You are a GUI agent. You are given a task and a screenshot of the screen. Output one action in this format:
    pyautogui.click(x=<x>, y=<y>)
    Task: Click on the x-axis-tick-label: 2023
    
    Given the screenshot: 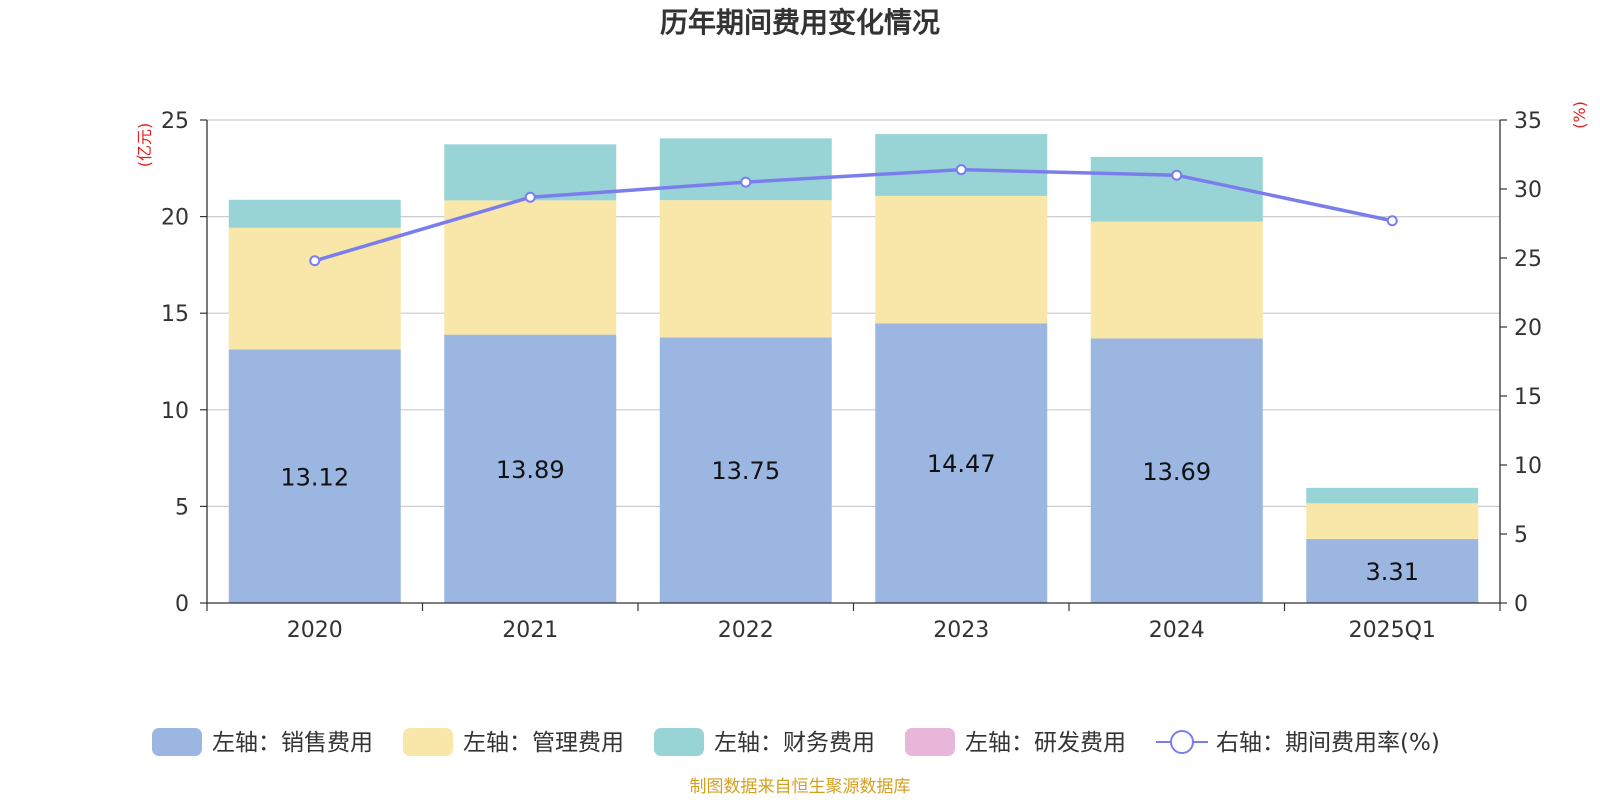 What is the action you would take?
    pyautogui.click(x=961, y=630)
    